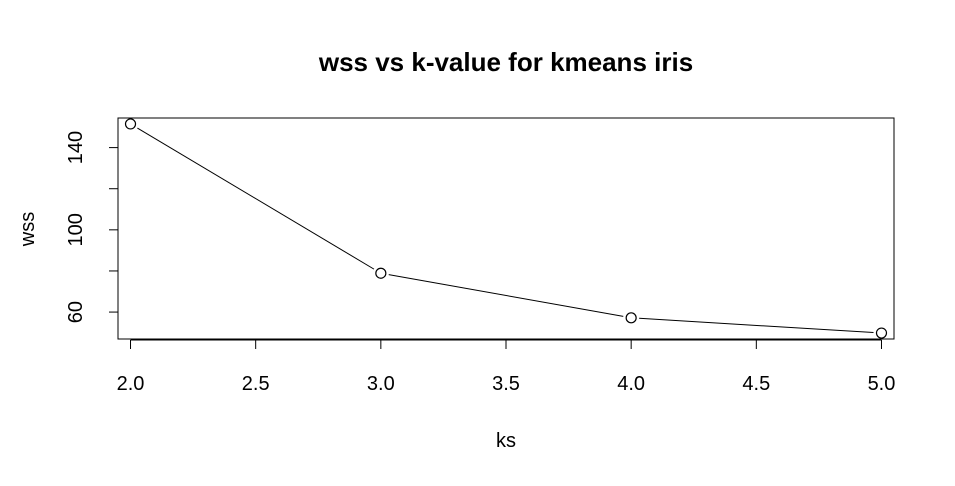  Describe the element at coordinates (506, 367) in the screenshot. I see `x-axis: 2.0 2.5 3.0 3.5 4.0 4.5 5.0` at that location.